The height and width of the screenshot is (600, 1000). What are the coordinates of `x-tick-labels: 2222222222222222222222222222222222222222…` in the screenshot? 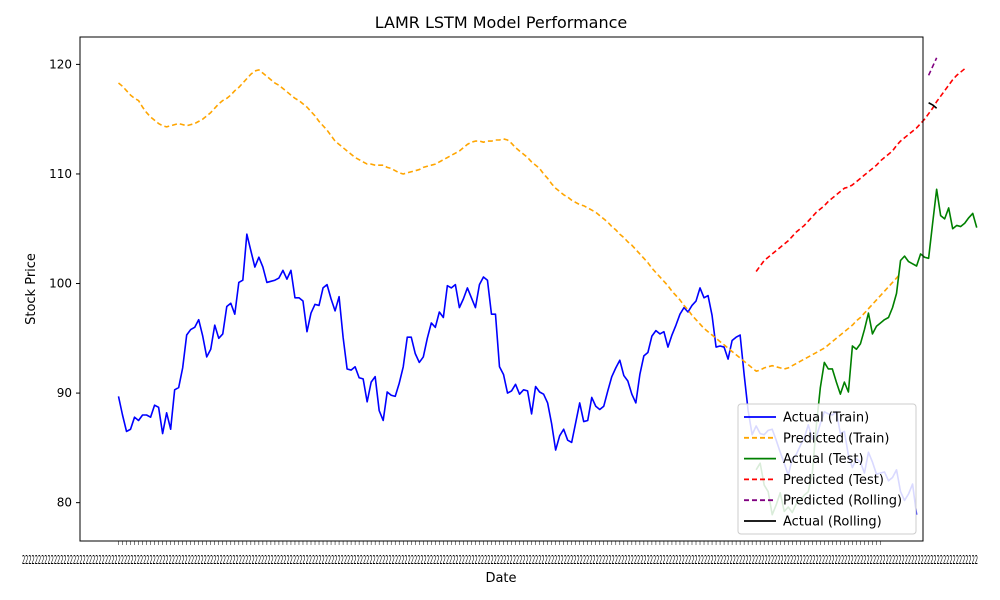 It's located at (500, 560).